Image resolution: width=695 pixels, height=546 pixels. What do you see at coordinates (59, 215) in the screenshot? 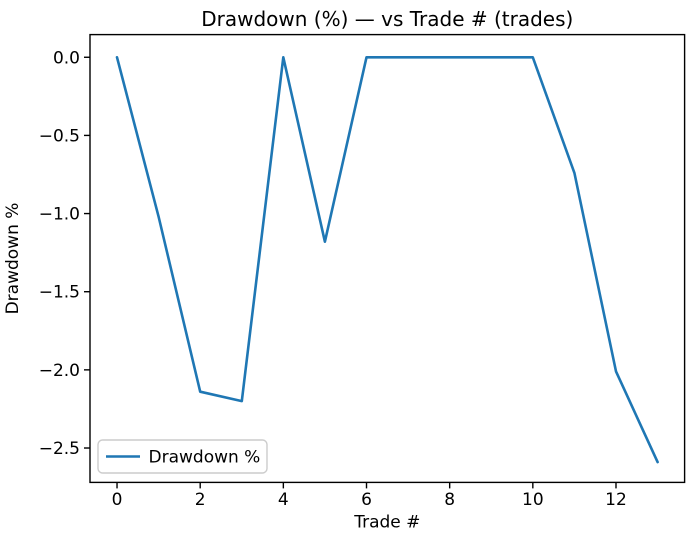
I see `y-tick-label: −1.0` at bounding box center [59, 215].